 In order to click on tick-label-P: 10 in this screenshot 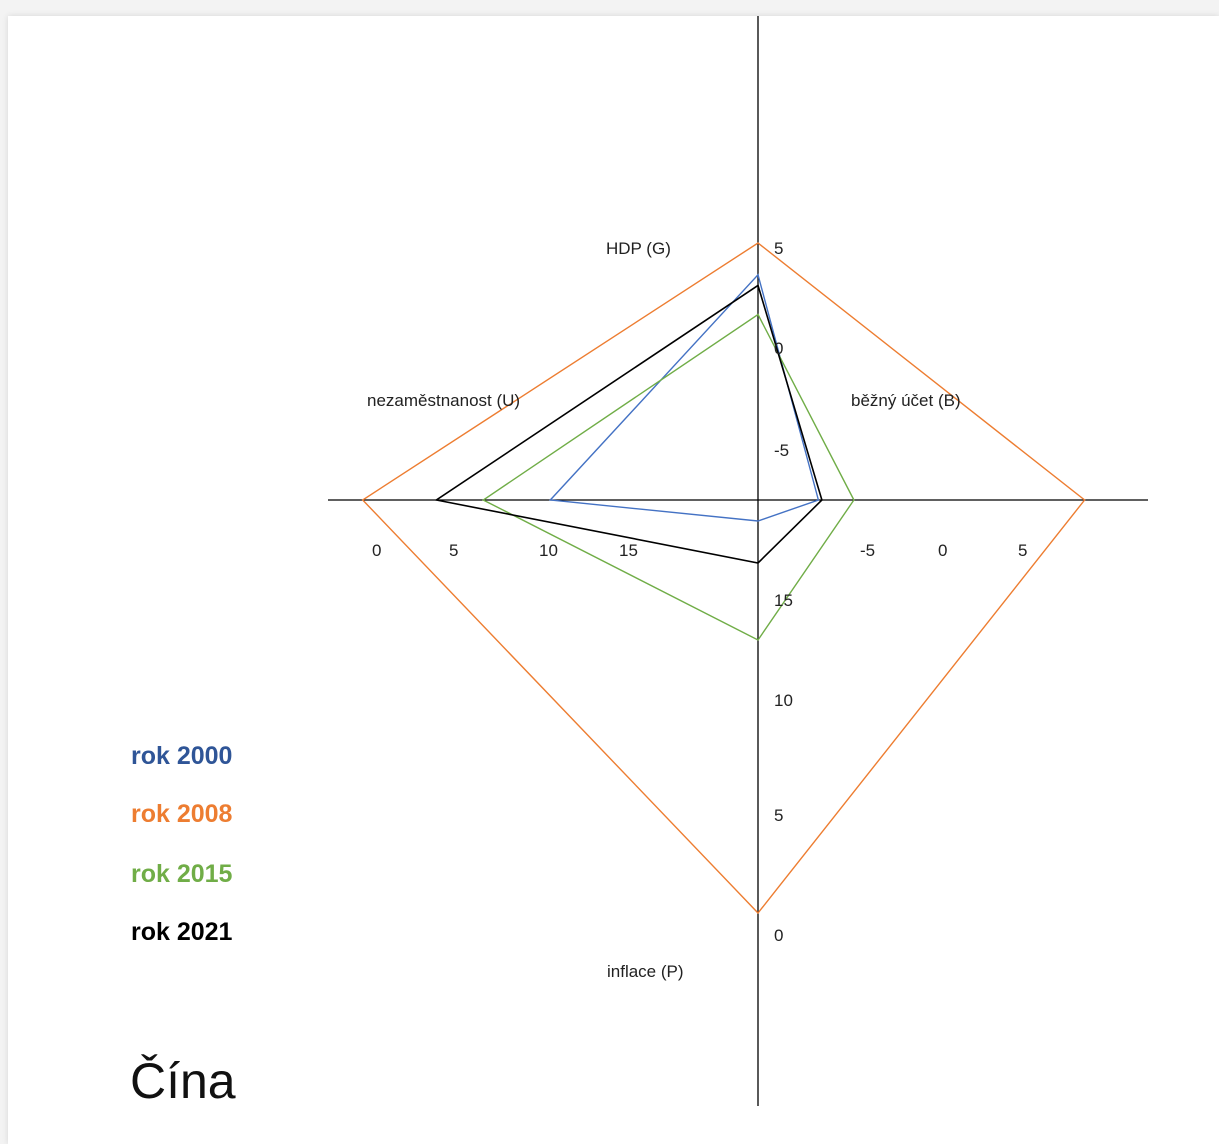, I will do `click(783, 700)`.